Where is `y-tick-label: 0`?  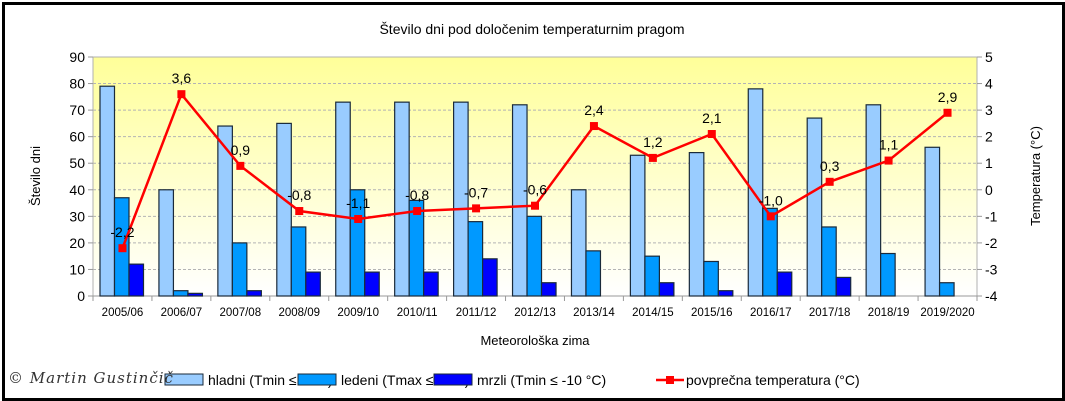
y-tick-label: 0 is located at coordinates (81, 296).